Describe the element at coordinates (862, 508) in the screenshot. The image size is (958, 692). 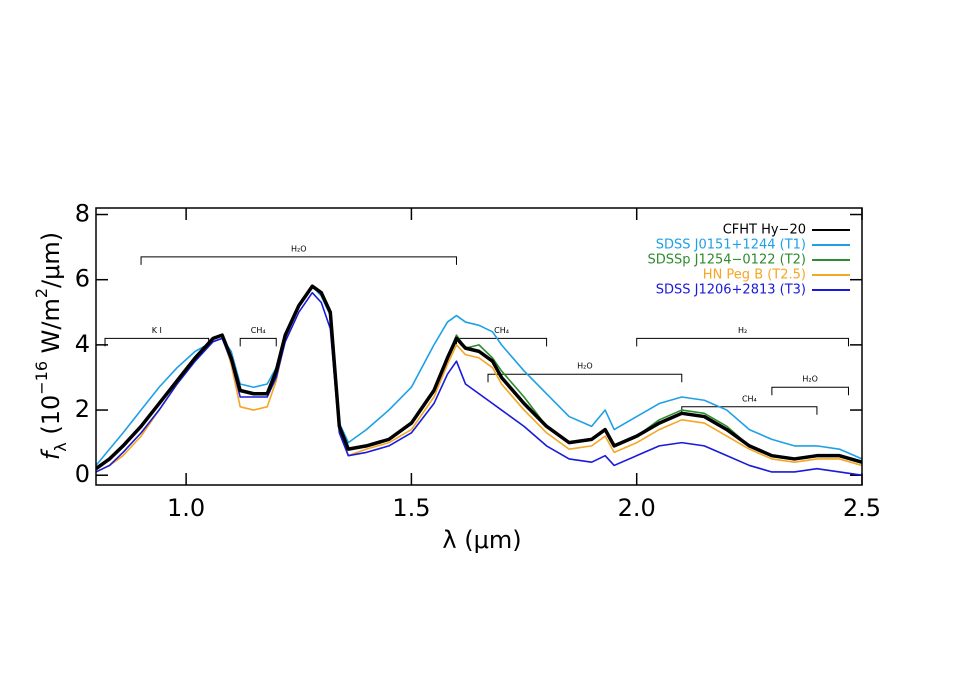
I see `x-tick-label: 2.5` at that location.